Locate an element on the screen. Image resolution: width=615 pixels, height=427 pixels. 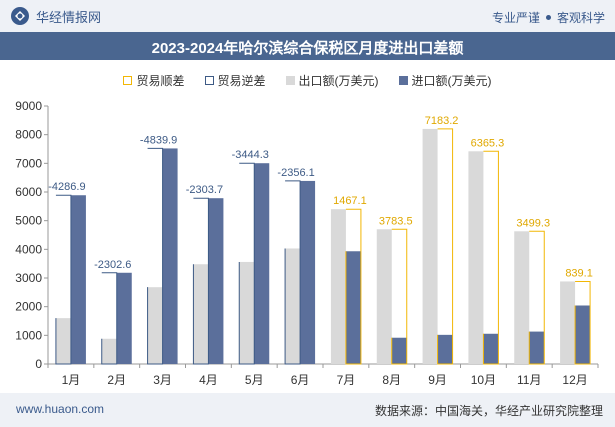
x-tick-label: 12月 is located at coordinates (574, 380).